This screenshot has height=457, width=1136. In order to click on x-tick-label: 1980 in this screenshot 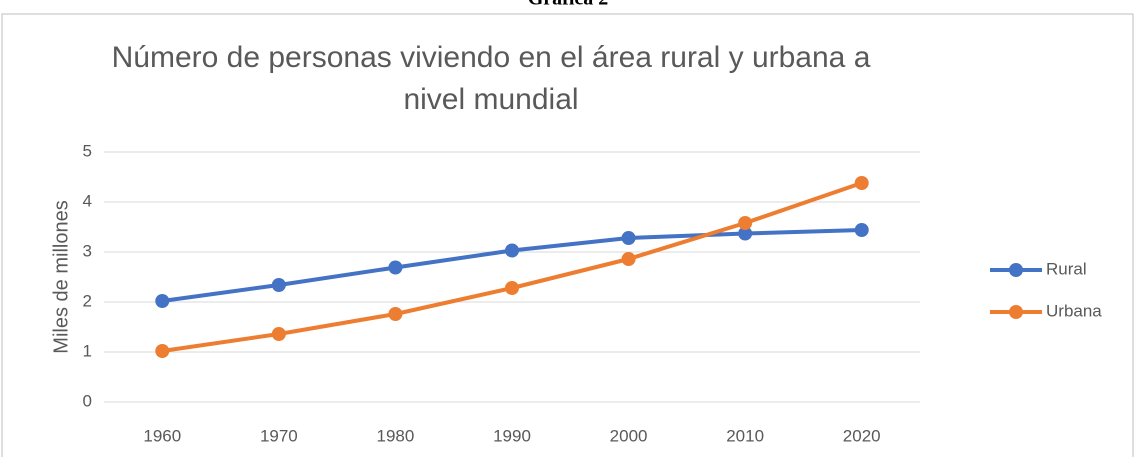, I will do `click(396, 435)`.